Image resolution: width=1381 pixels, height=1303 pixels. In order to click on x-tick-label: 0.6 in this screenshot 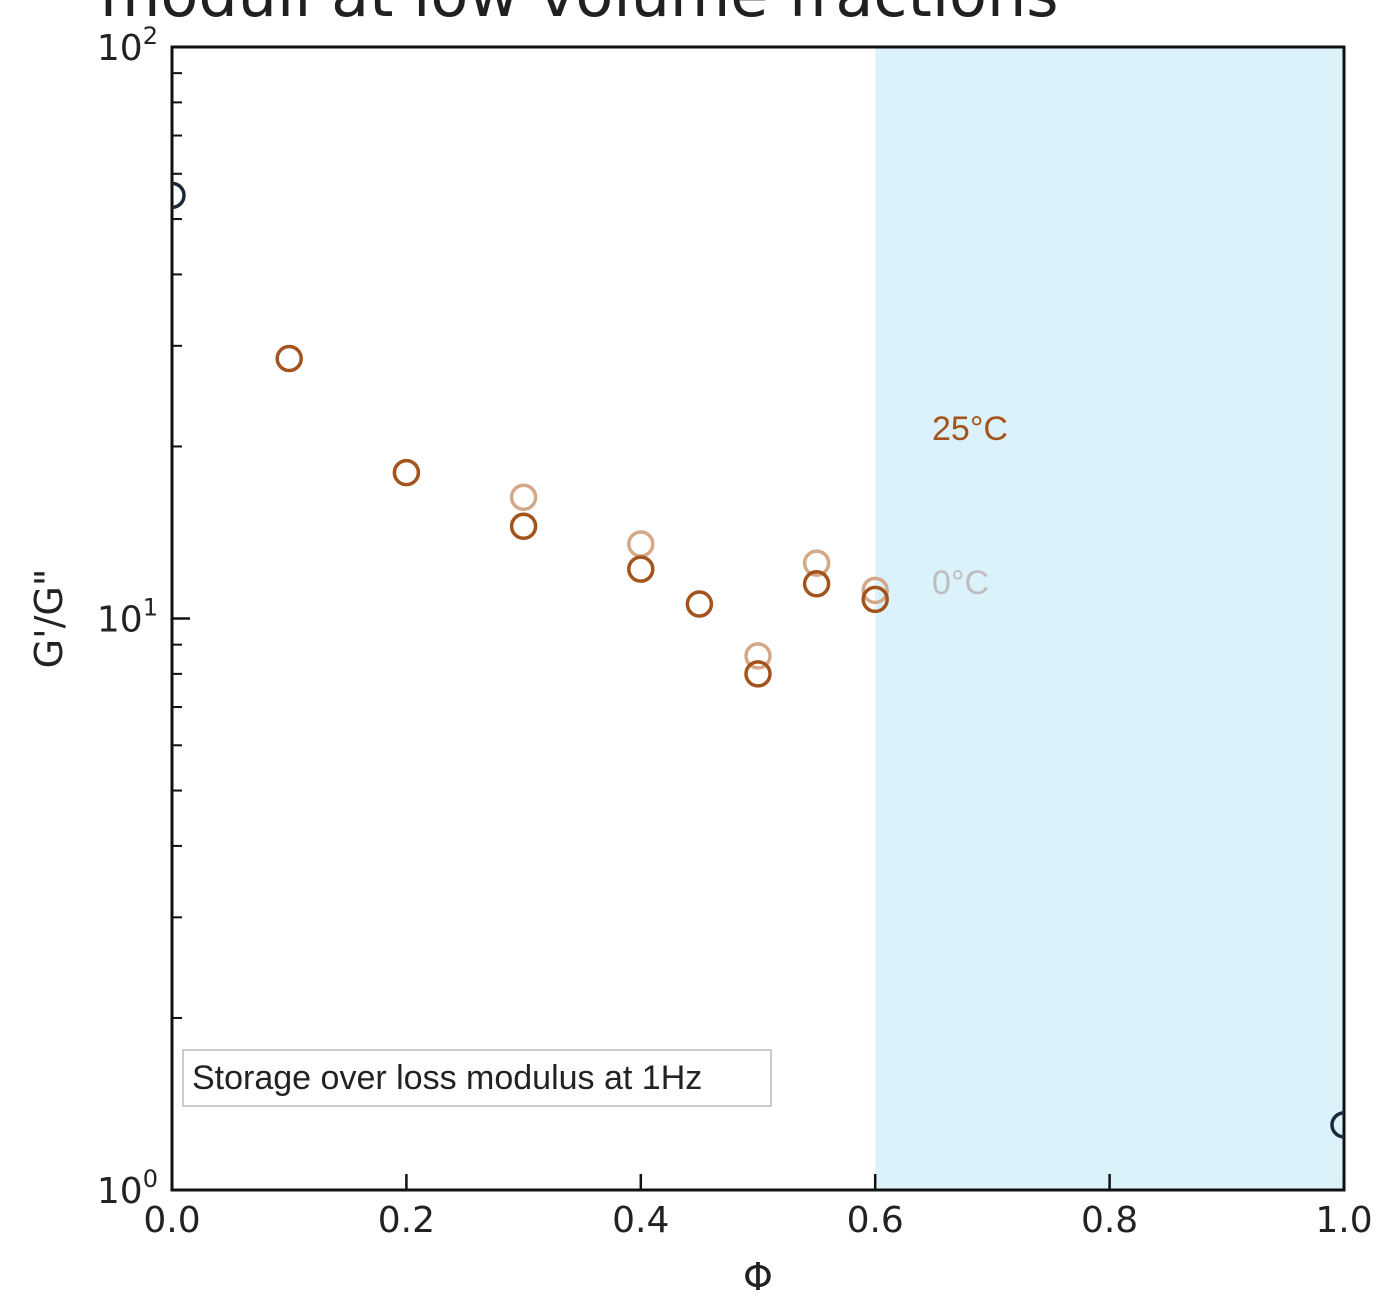, I will do `click(875, 1220)`.